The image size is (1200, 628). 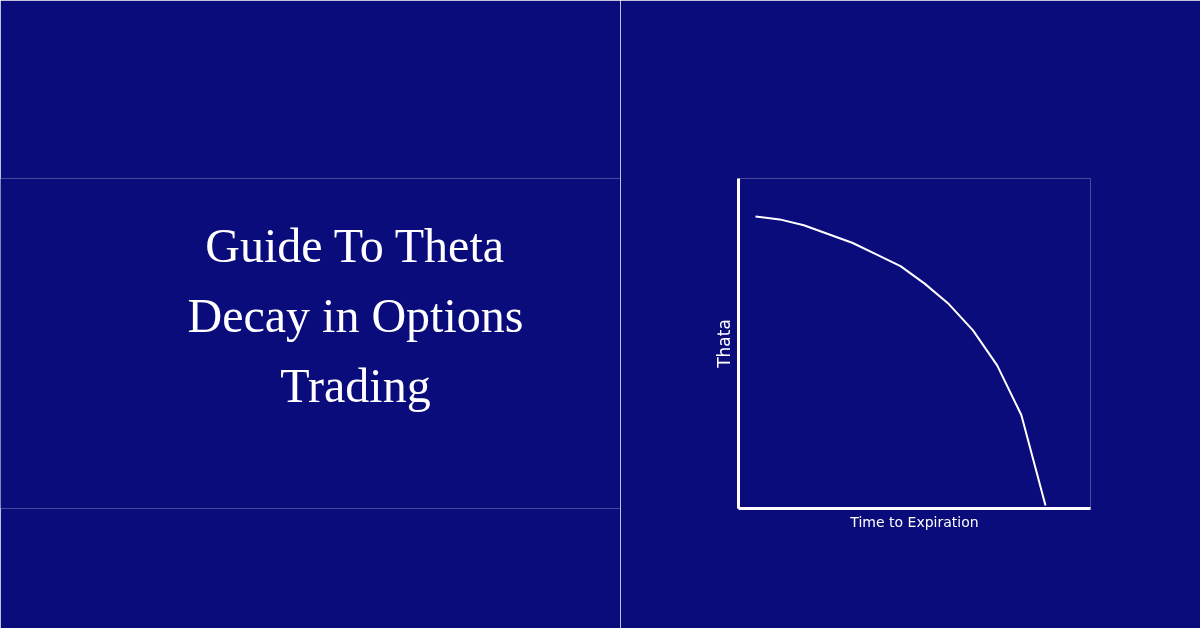 What do you see at coordinates (723, 344) in the screenshot?
I see `y-axis-title: Thata` at bounding box center [723, 344].